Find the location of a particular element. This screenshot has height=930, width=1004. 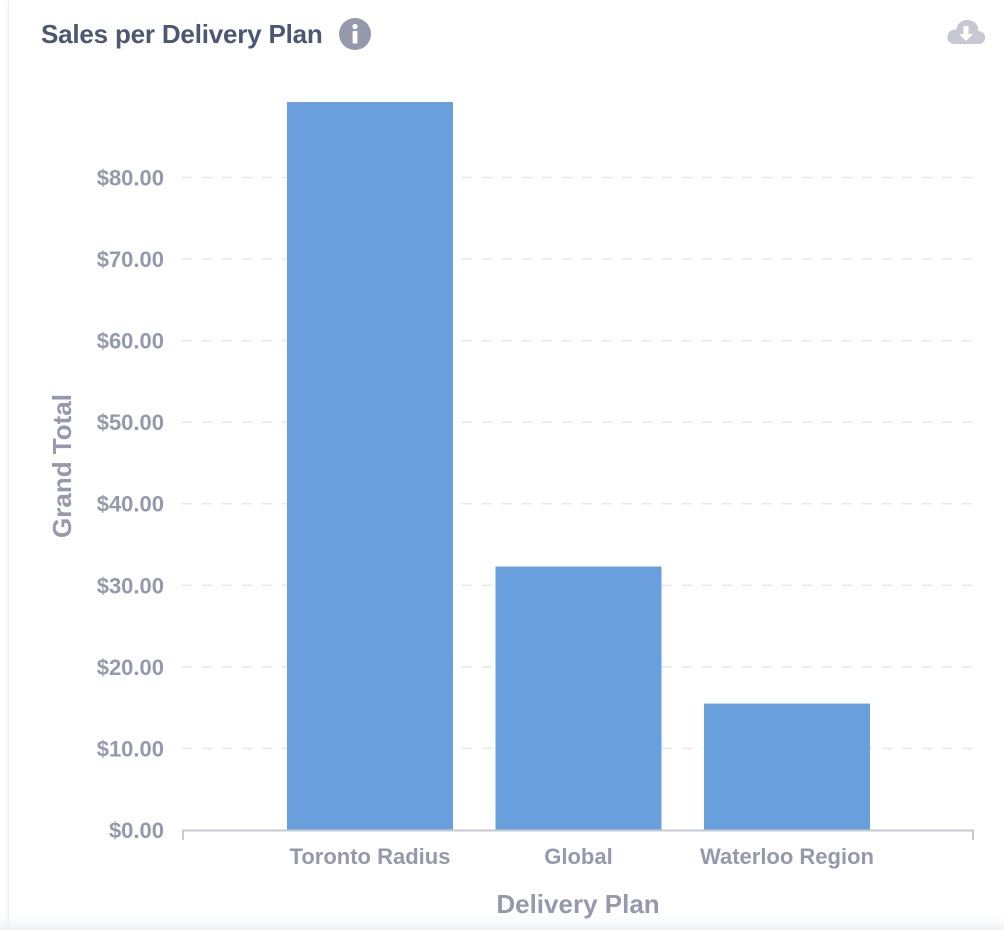

y-tick-label: $0.00 is located at coordinates (136, 830).